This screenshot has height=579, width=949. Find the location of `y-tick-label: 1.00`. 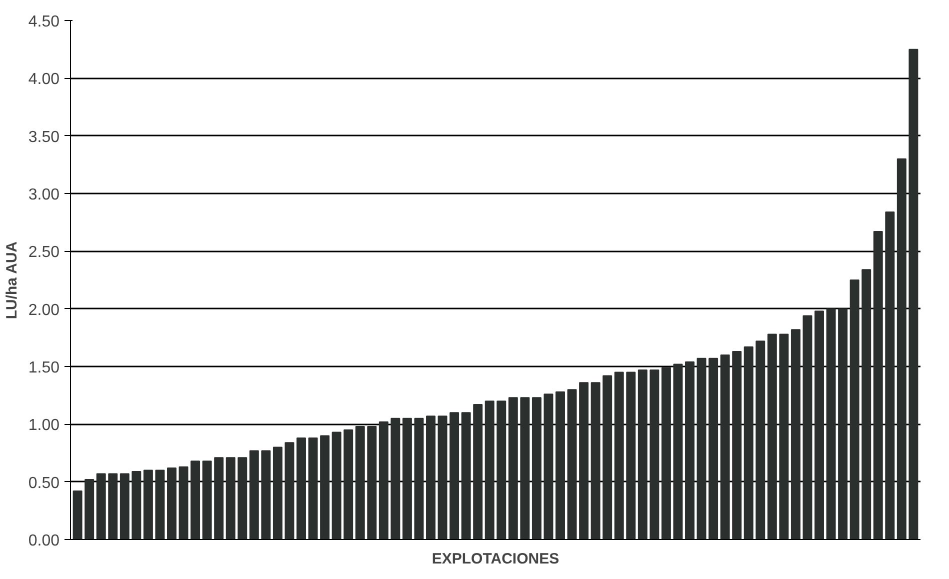

y-tick-label: 1.00 is located at coordinates (44, 425).